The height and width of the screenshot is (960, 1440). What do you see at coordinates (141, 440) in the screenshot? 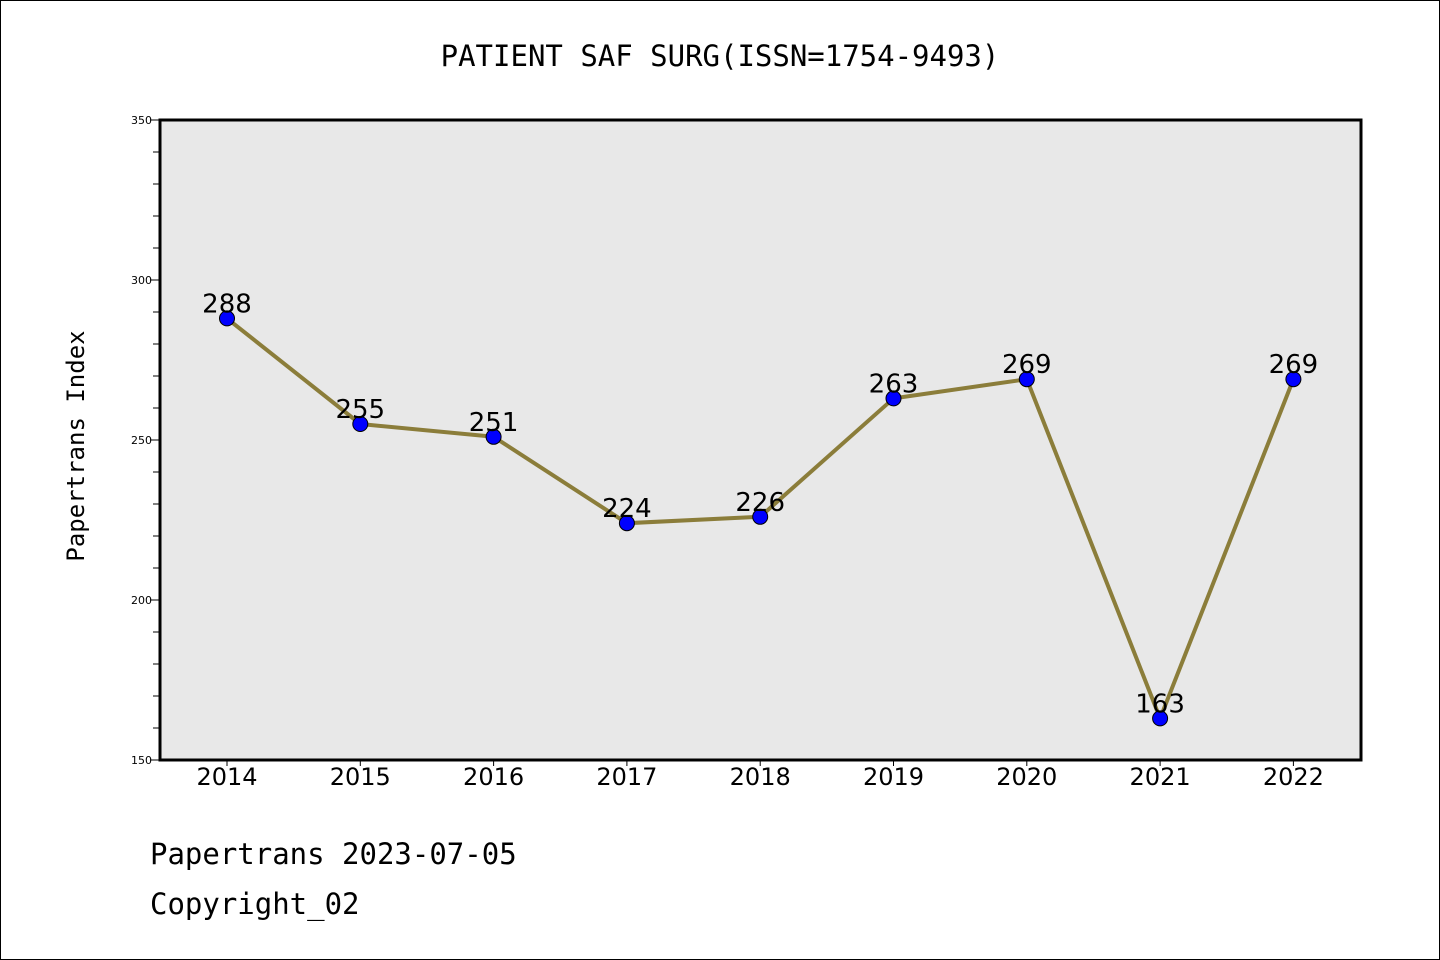
I see `y-tick-label: 250` at bounding box center [141, 440].